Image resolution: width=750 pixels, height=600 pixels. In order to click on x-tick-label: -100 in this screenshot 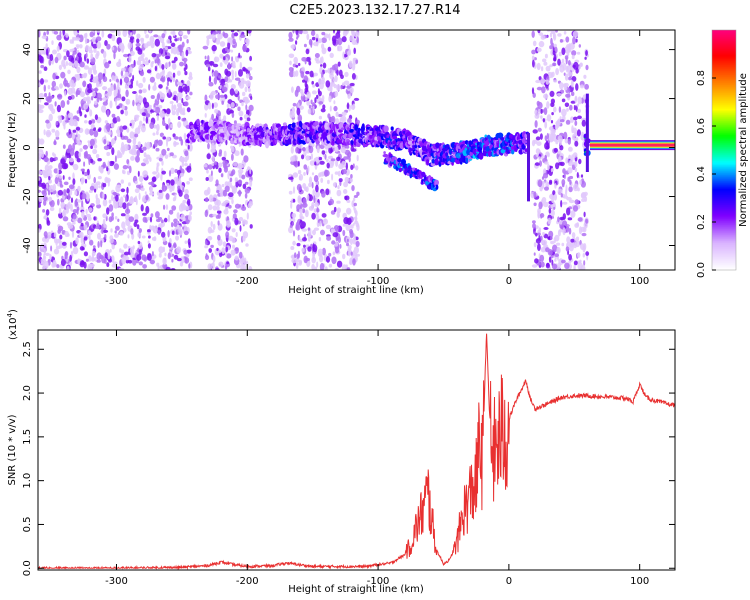, I will do `click(378, 581)`.